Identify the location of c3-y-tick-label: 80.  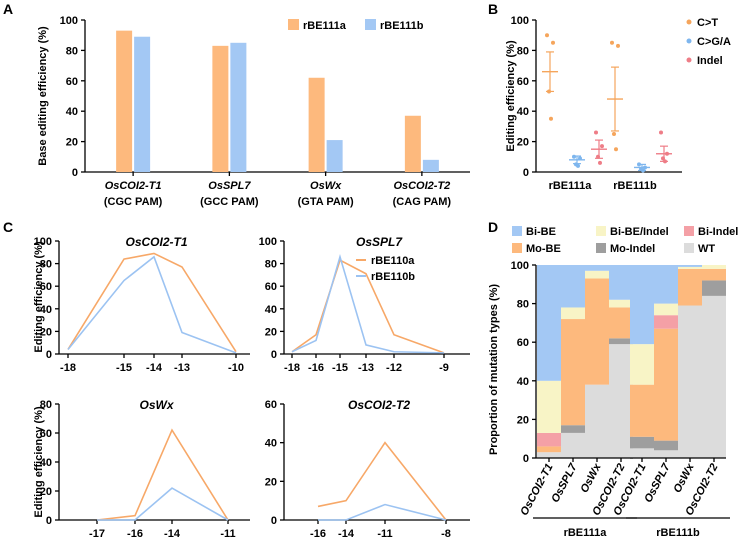
(46, 405).